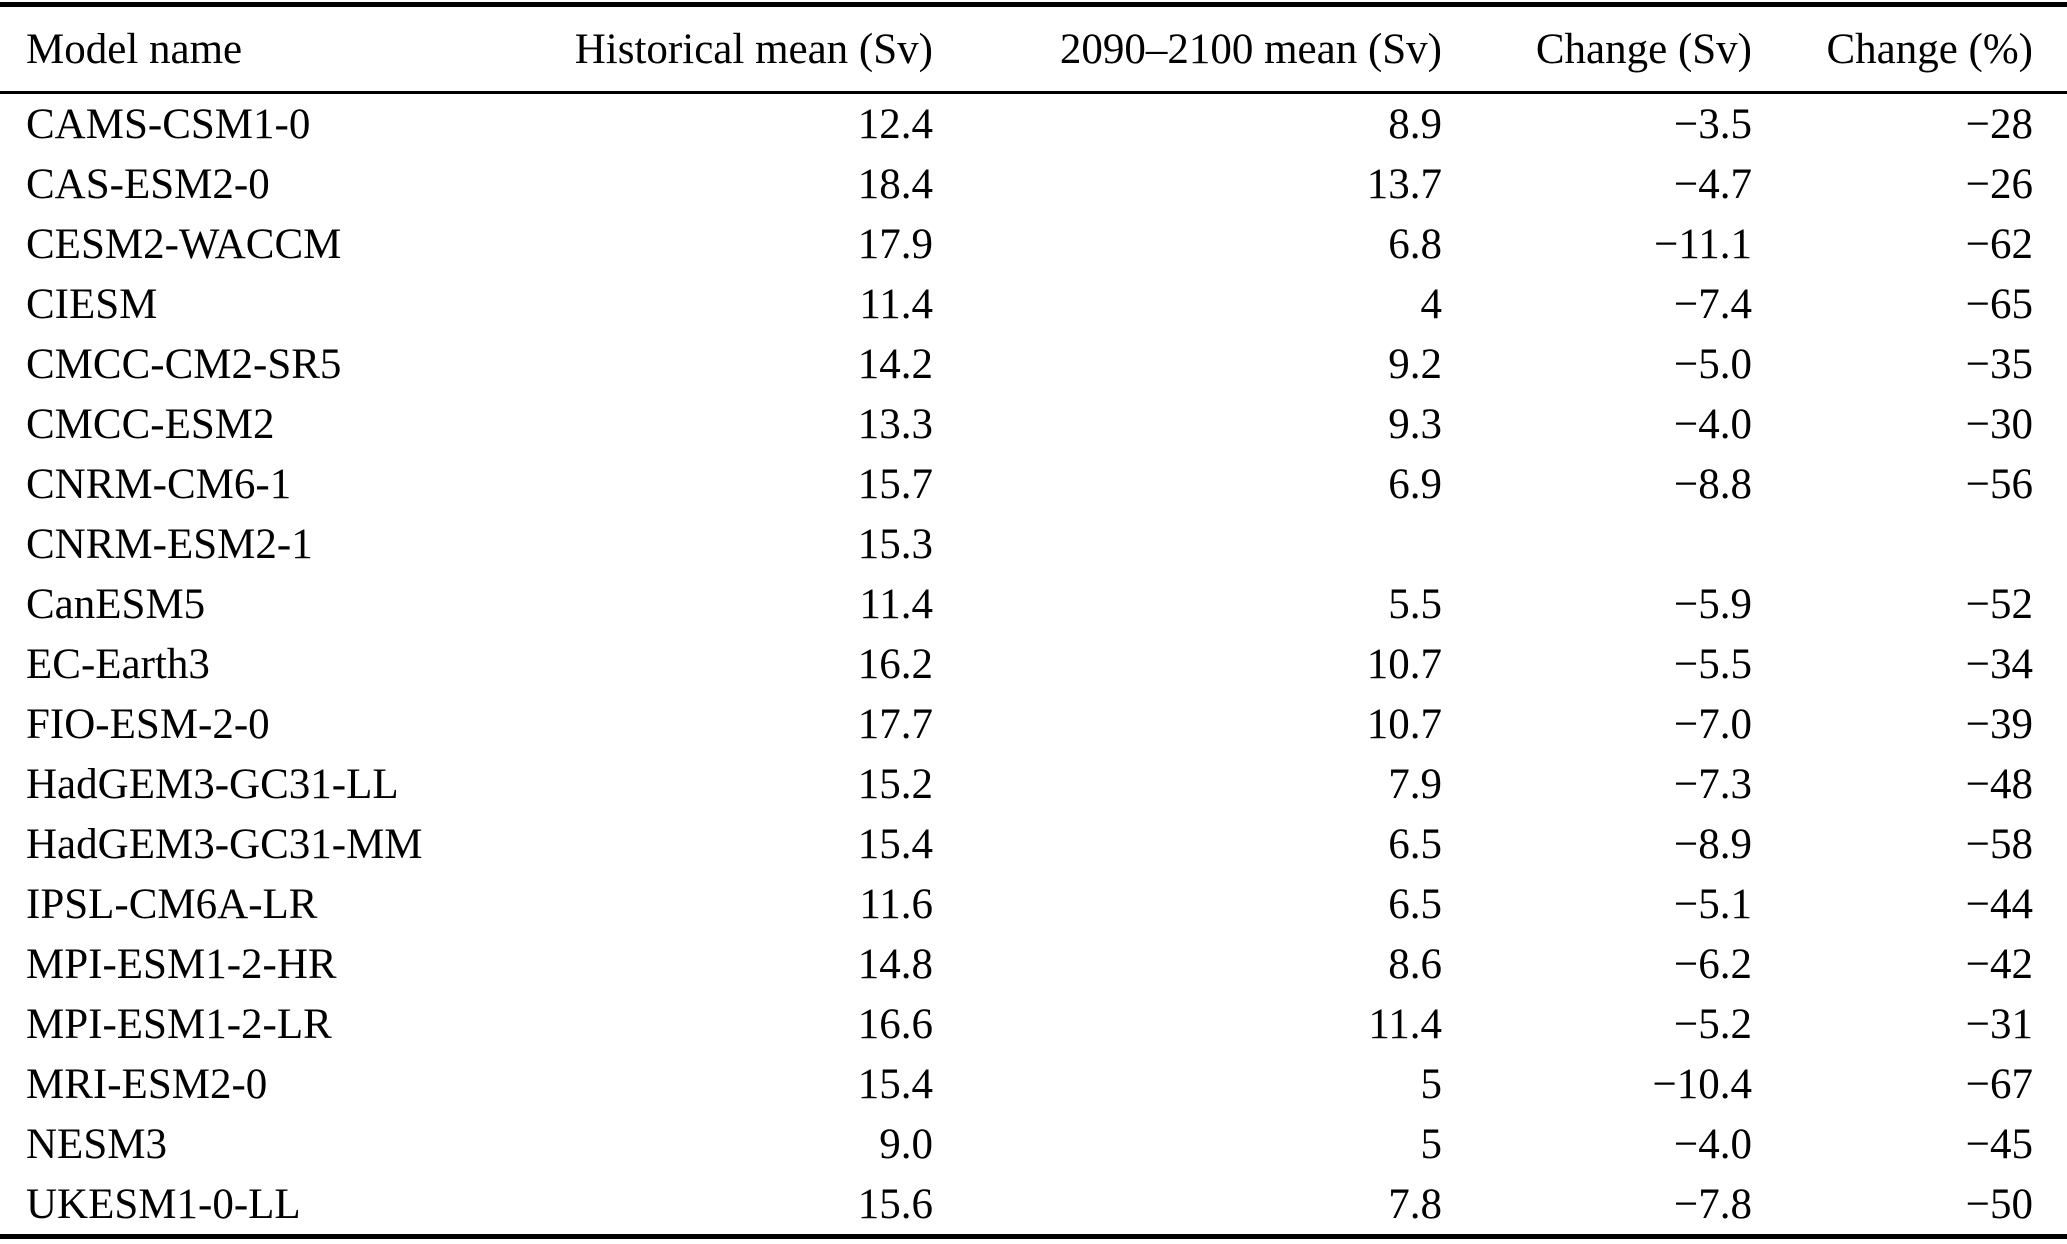 The width and height of the screenshot is (2067, 1244). What do you see at coordinates (1999, 364) in the screenshot?
I see `change-pct-cell: −35` at bounding box center [1999, 364].